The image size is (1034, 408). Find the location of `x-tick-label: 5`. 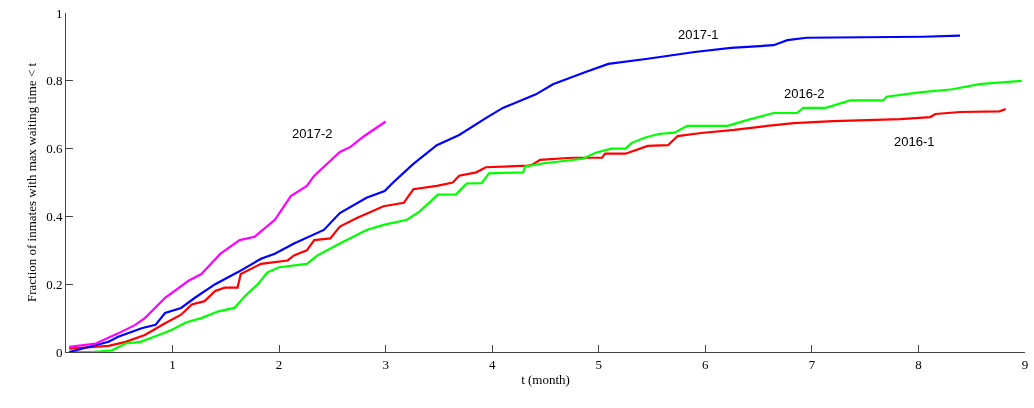

x-tick-label: 5 is located at coordinates (599, 364).